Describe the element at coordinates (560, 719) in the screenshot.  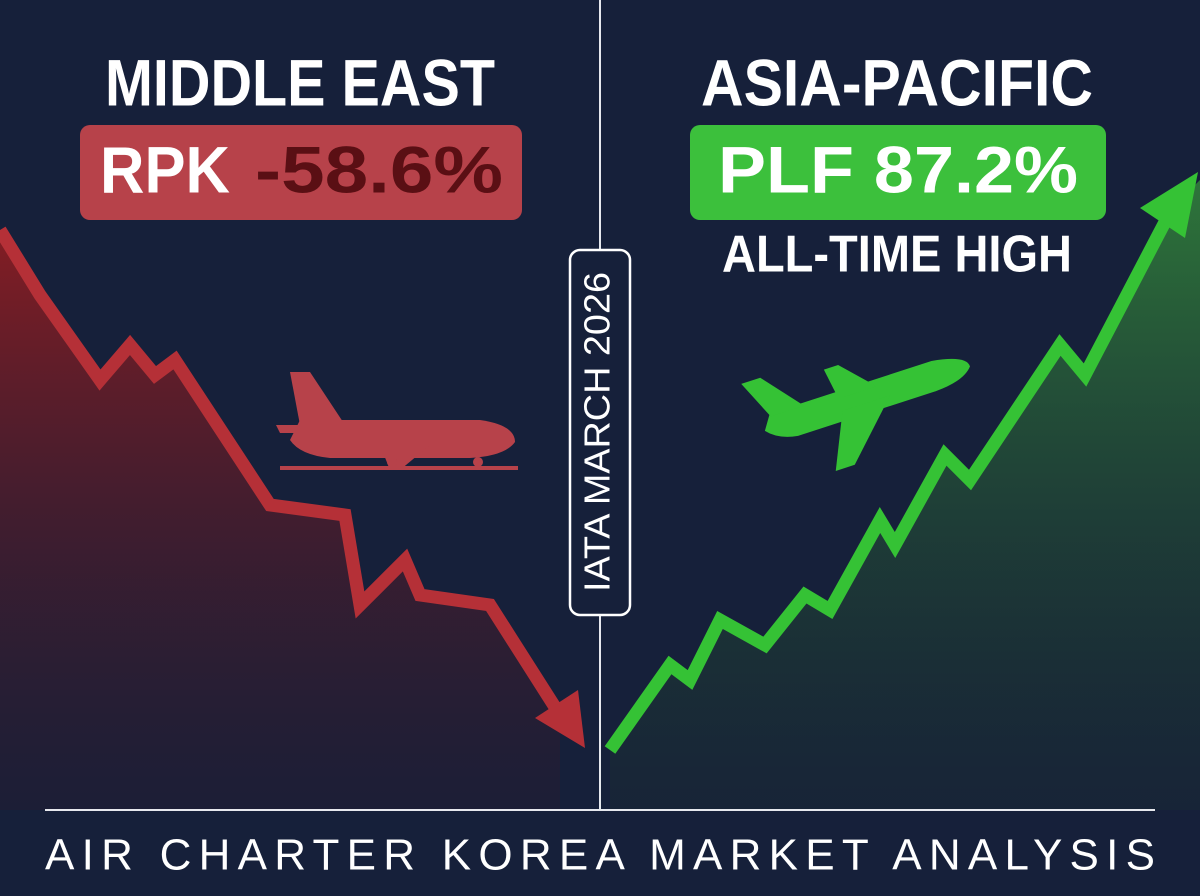
I see `decline-arrowhead` at that location.